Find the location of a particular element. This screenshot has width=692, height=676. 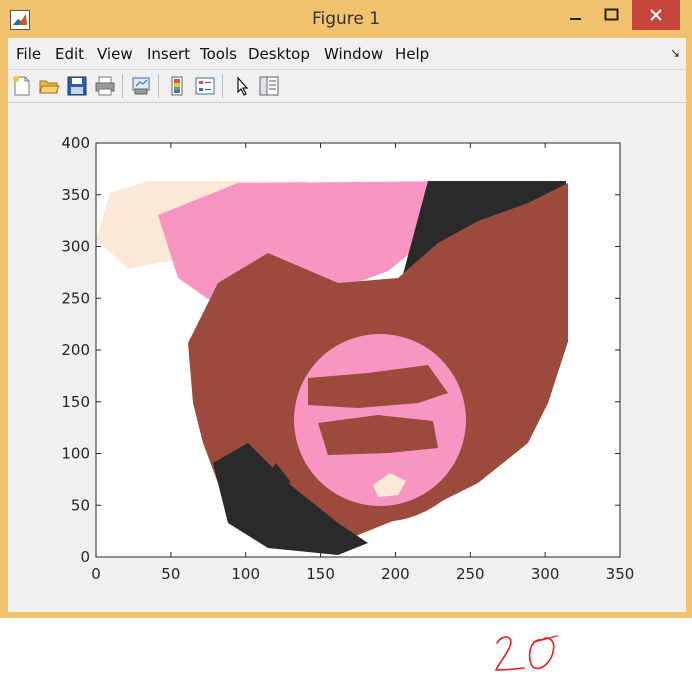

brown-ring is located at coordinates (380, 420).